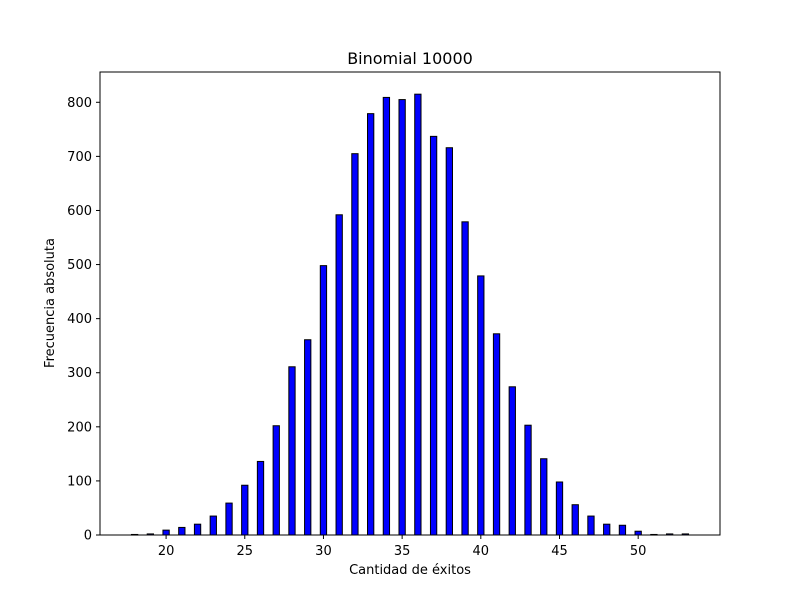  I want to click on chart-title: Binomial 10000, so click(410, 58).